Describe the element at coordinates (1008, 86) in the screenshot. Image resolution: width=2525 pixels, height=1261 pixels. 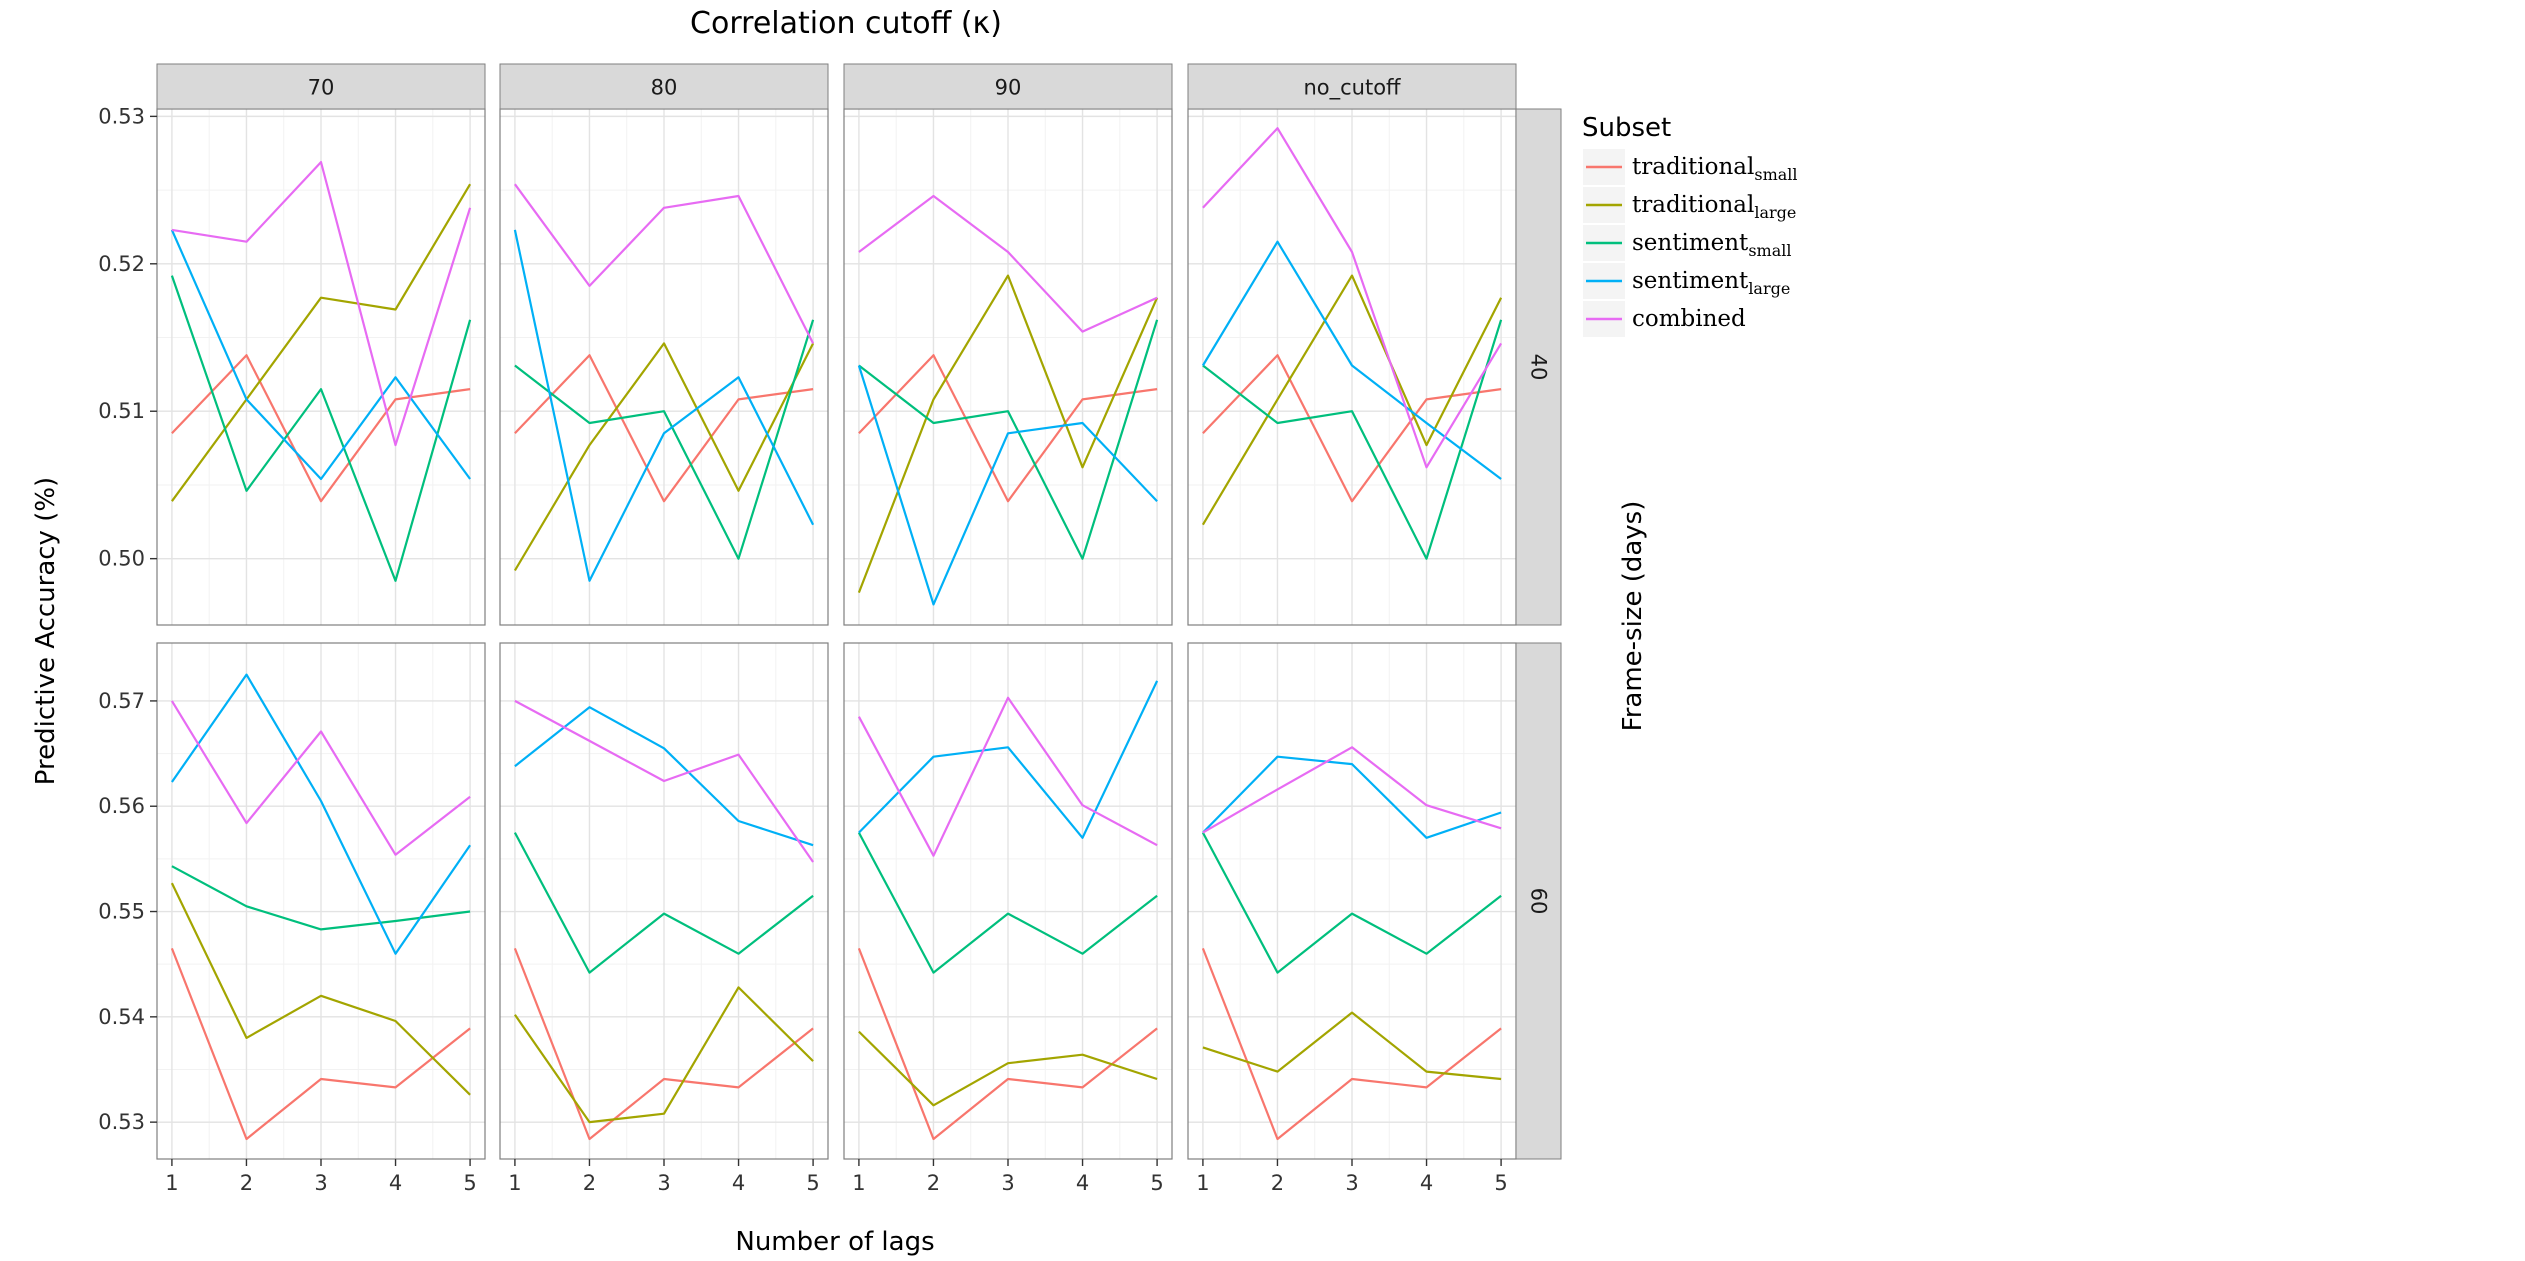
I see `column-strip: 90` at that location.